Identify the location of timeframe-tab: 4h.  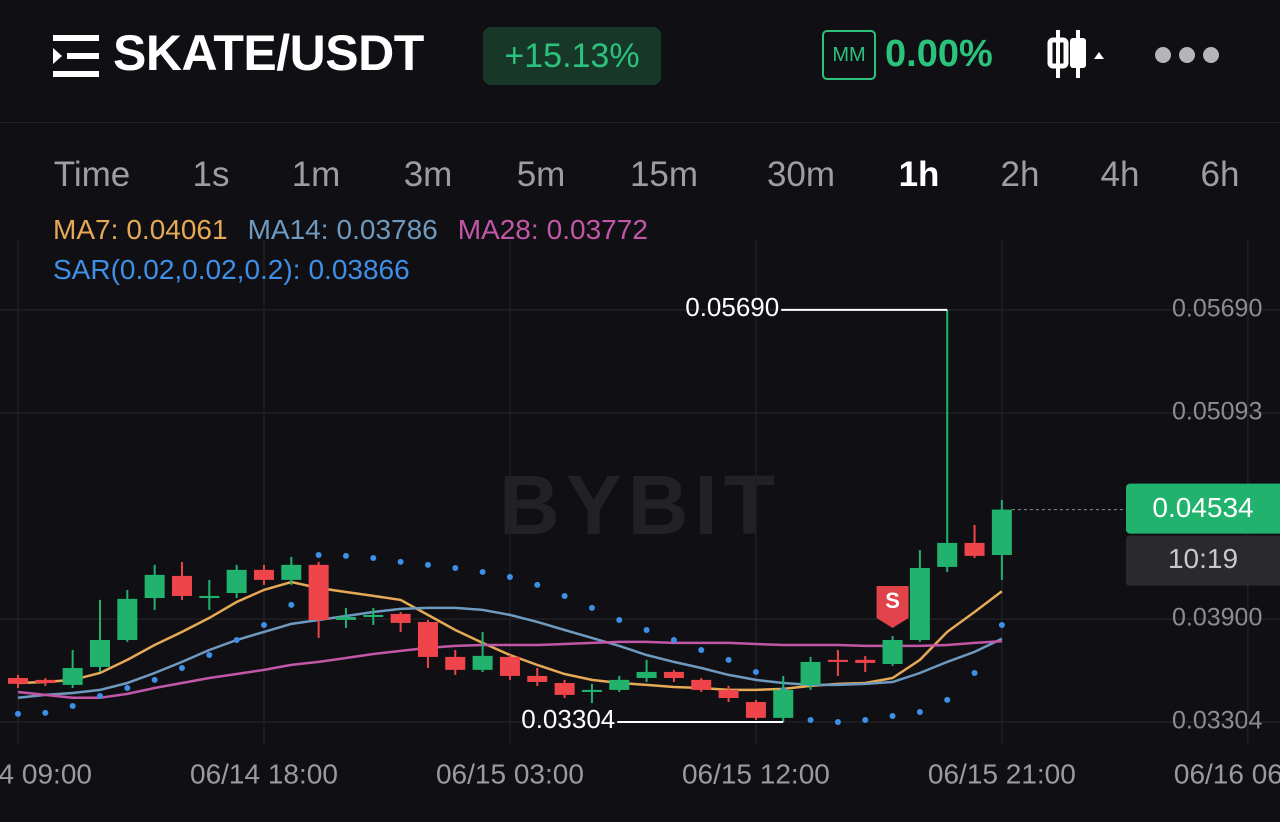
(1120, 174).